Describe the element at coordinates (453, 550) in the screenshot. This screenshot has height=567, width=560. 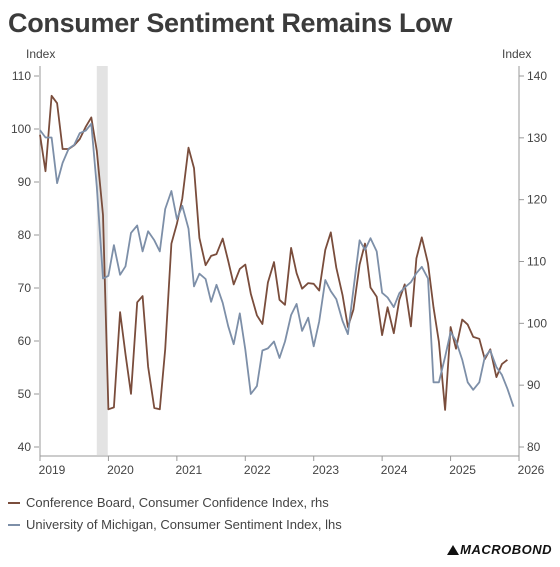
I see `macrobond-logo-icon` at that location.